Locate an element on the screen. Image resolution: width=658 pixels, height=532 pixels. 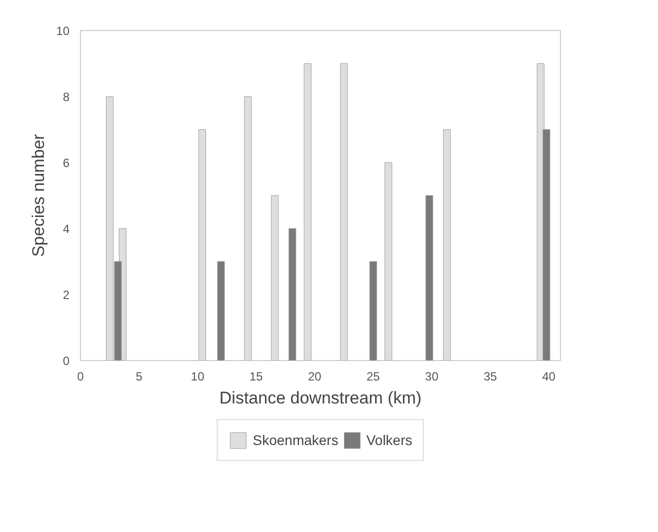
y-tick-label: 10 is located at coordinates (63, 31).